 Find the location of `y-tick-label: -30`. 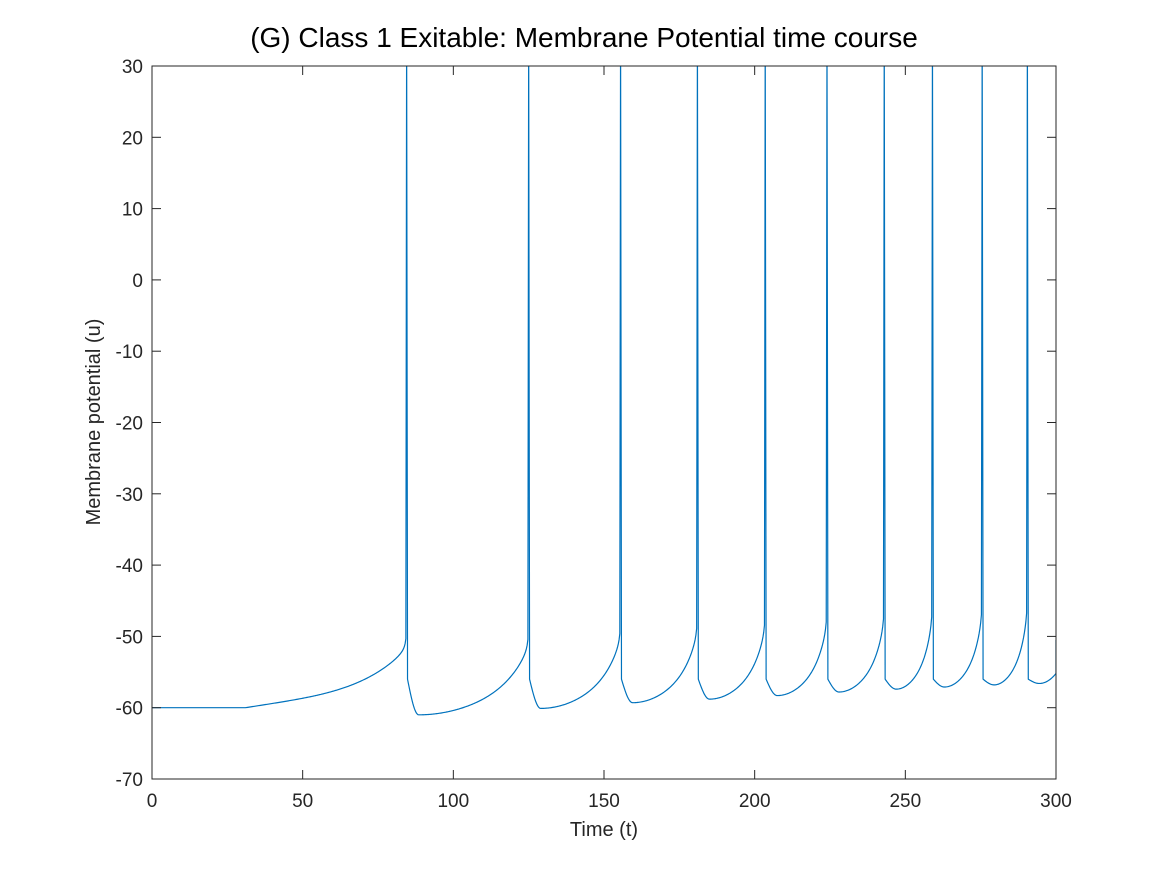

y-tick-label: -30 is located at coordinates (129, 495).